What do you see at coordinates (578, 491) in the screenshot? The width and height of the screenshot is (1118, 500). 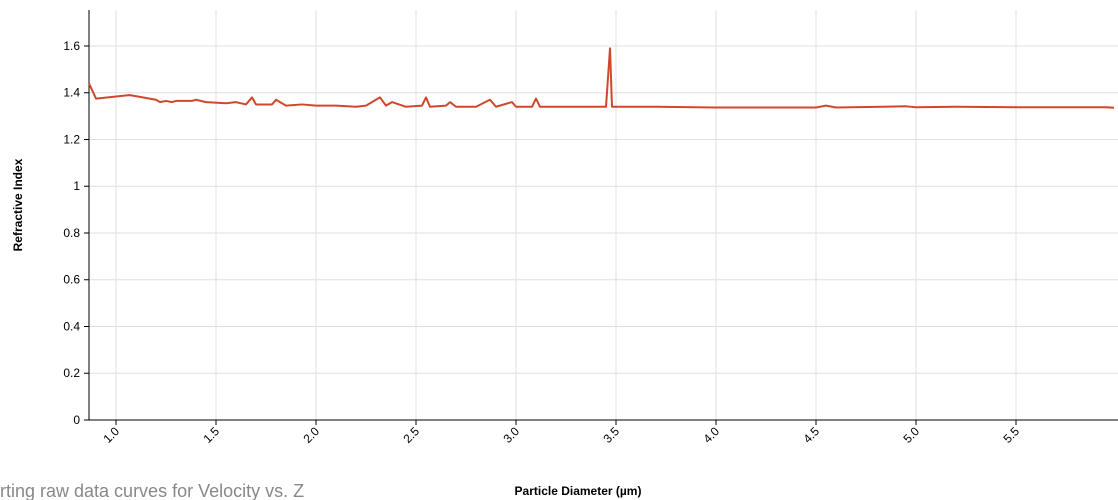 I see `x-axis-label: Particle Diameter (µm)` at bounding box center [578, 491].